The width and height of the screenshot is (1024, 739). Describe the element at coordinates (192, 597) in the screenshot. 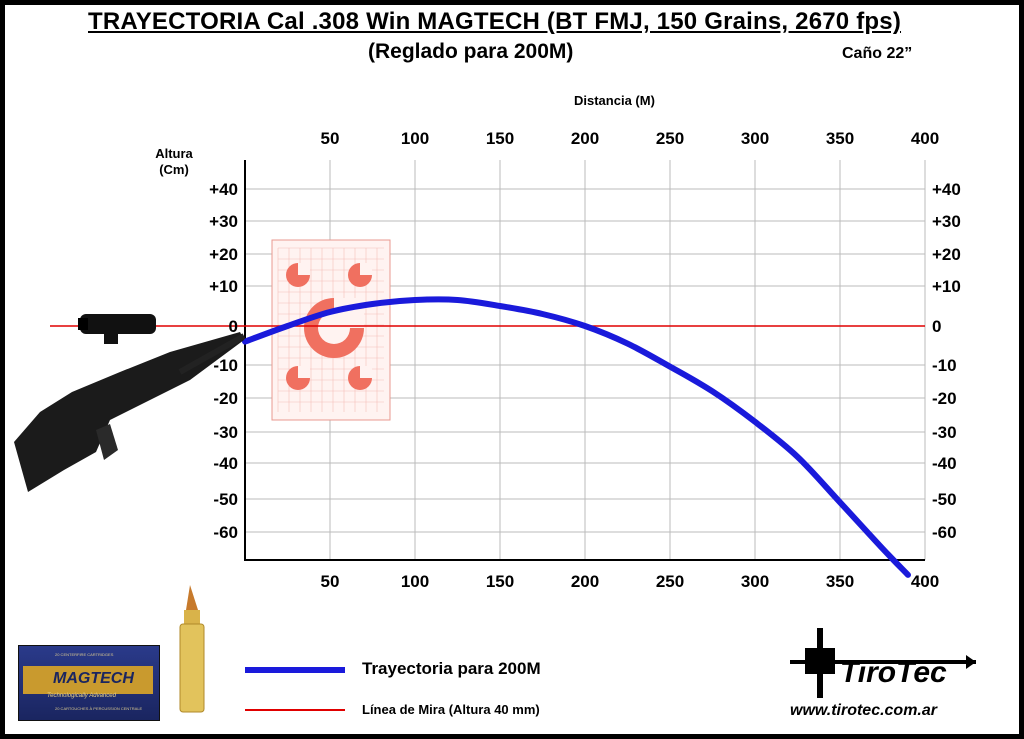

I see `cartridge-bullet` at that location.